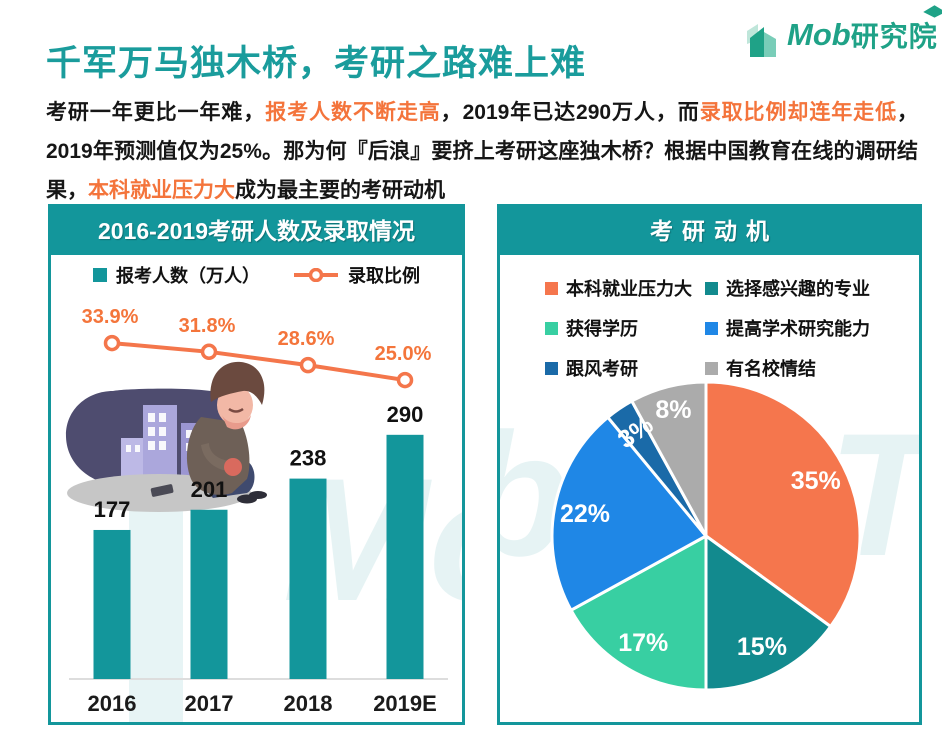 The image size is (942, 736). I want to click on legend-item: 提高学术研究能力, so click(787, 328).